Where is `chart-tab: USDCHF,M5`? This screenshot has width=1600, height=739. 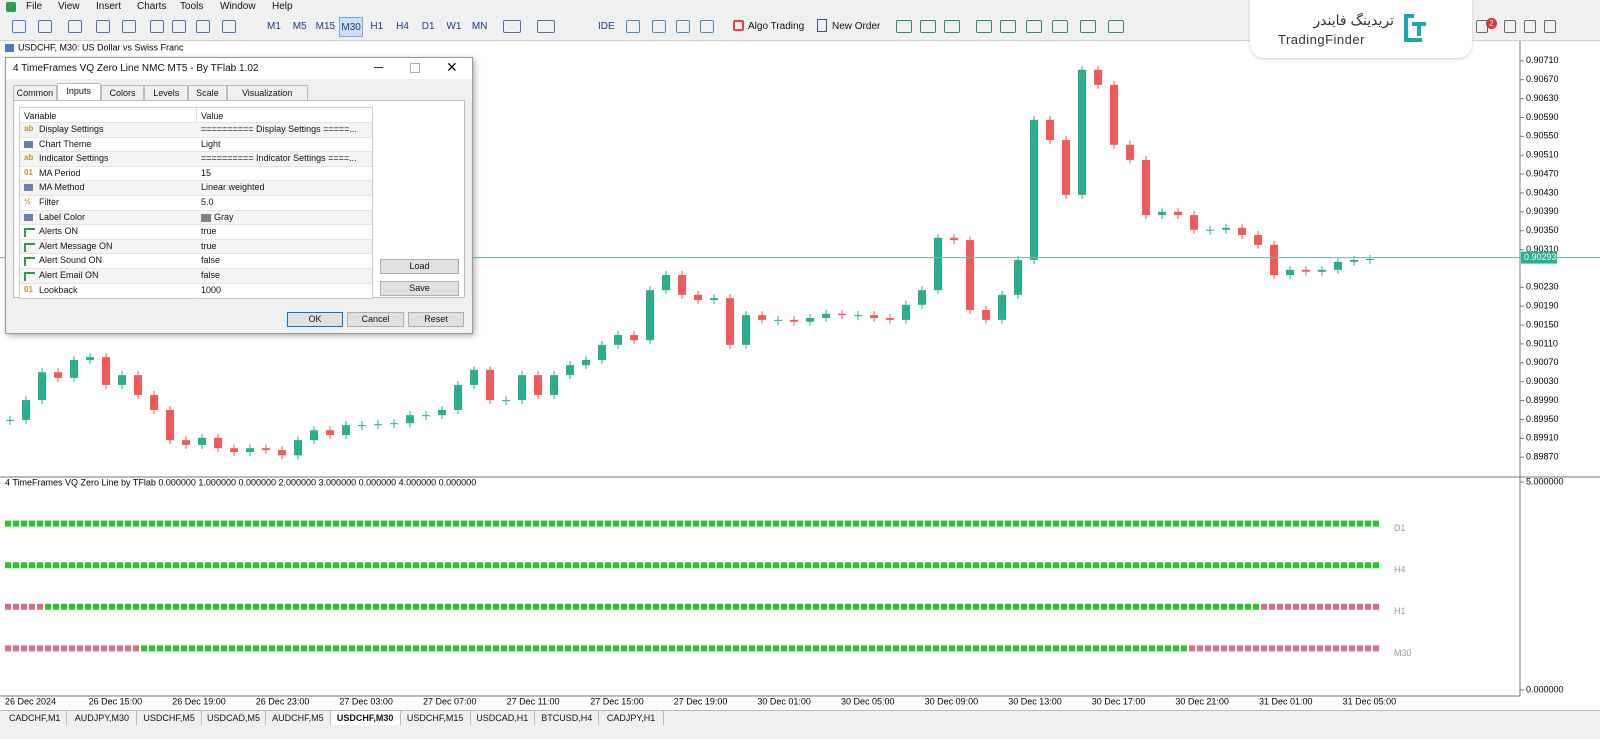
chart-tab: USDCHF,M5 is located at coordinates (169, 718).